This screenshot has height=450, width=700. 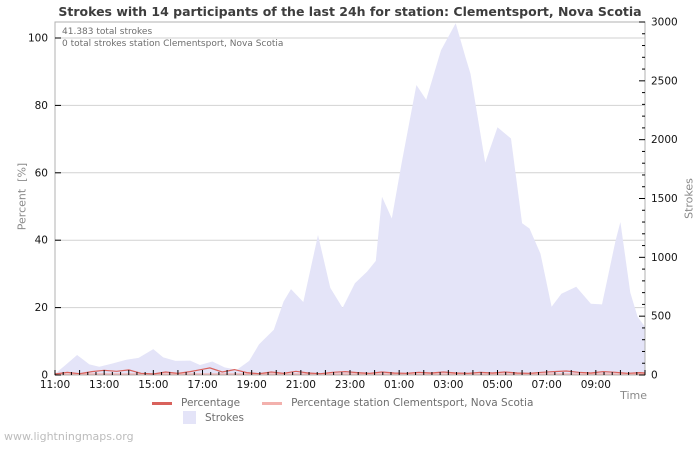 What do you see at coordinates (41, 241) in the screenshot?
I see `y-left-tick-label: 40` at bounding box center [41, 241].